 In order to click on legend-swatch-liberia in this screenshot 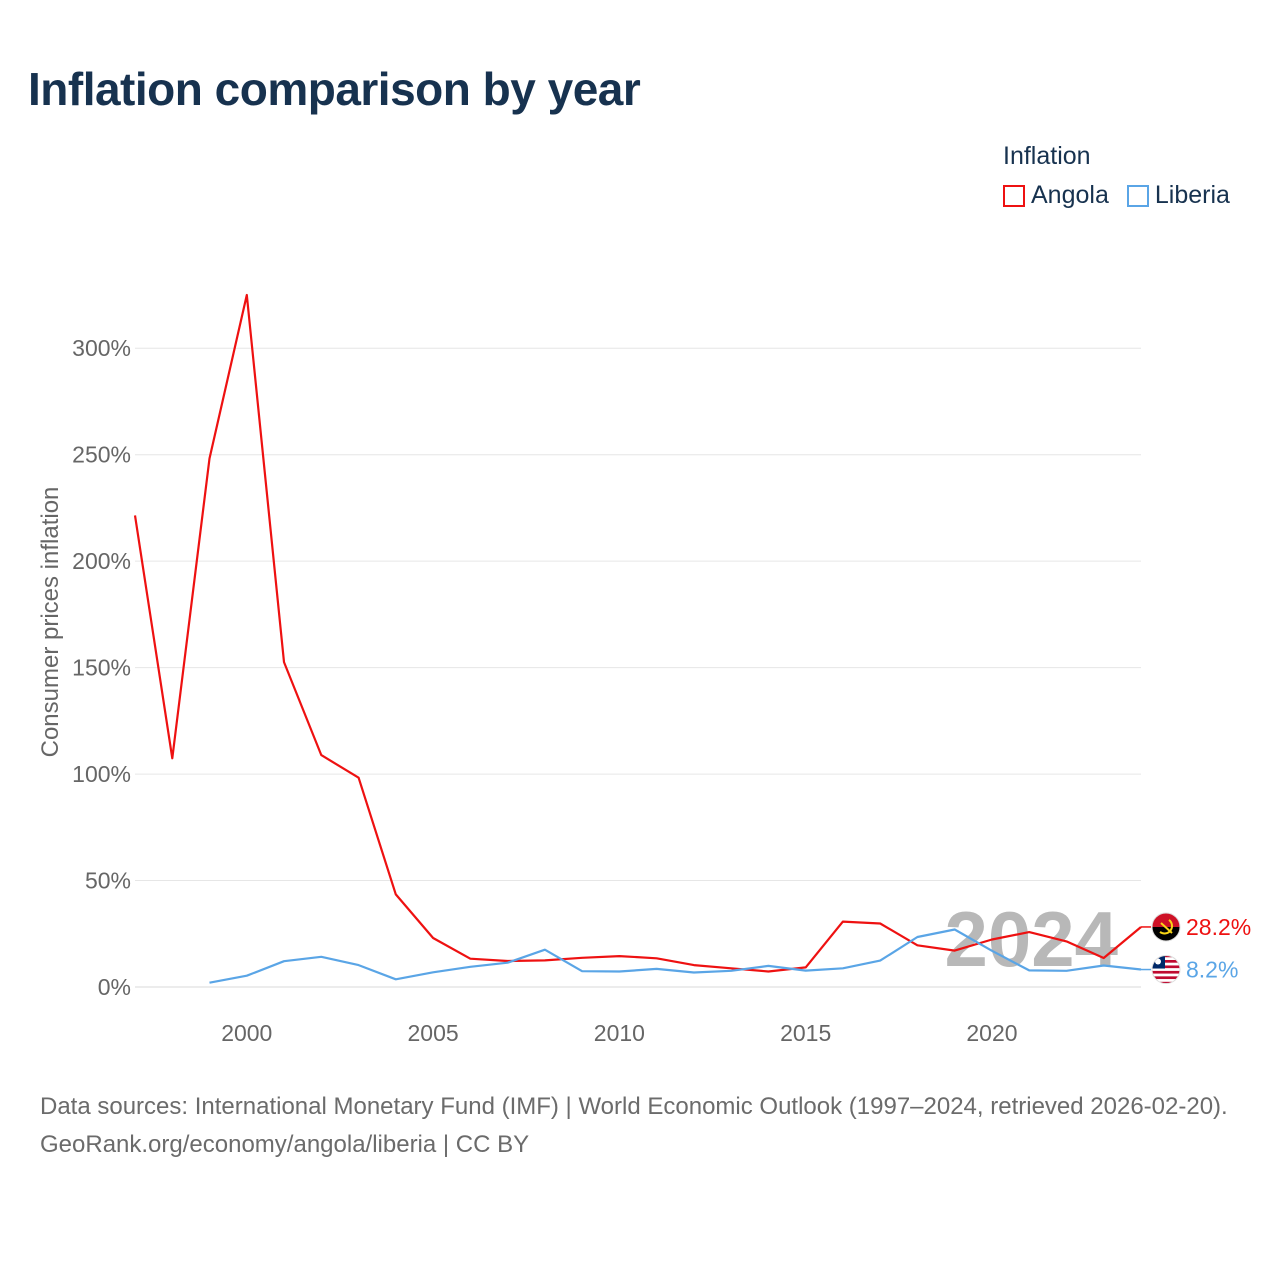, I will do `click(1137, 195)`.